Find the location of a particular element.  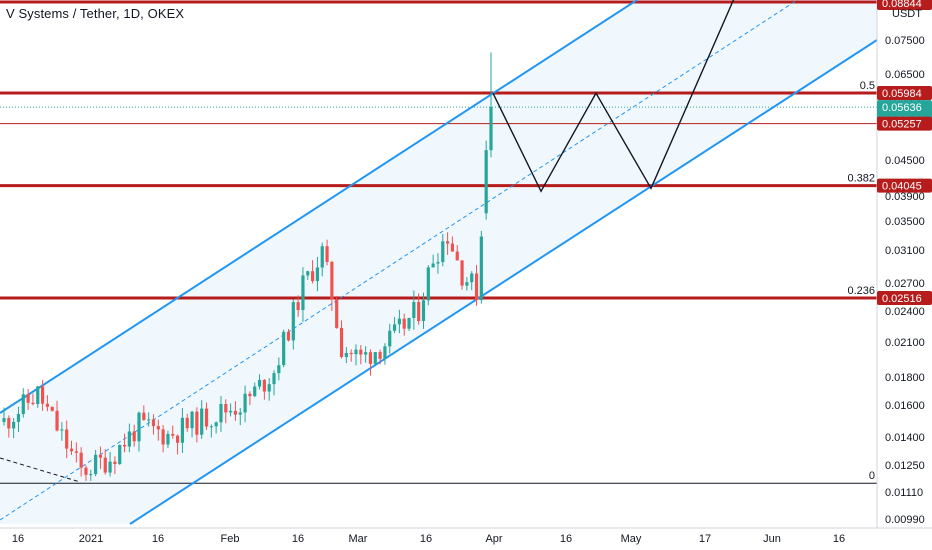

fib-05-tag-text: 0.05984 is located at coordinates (902, 94).